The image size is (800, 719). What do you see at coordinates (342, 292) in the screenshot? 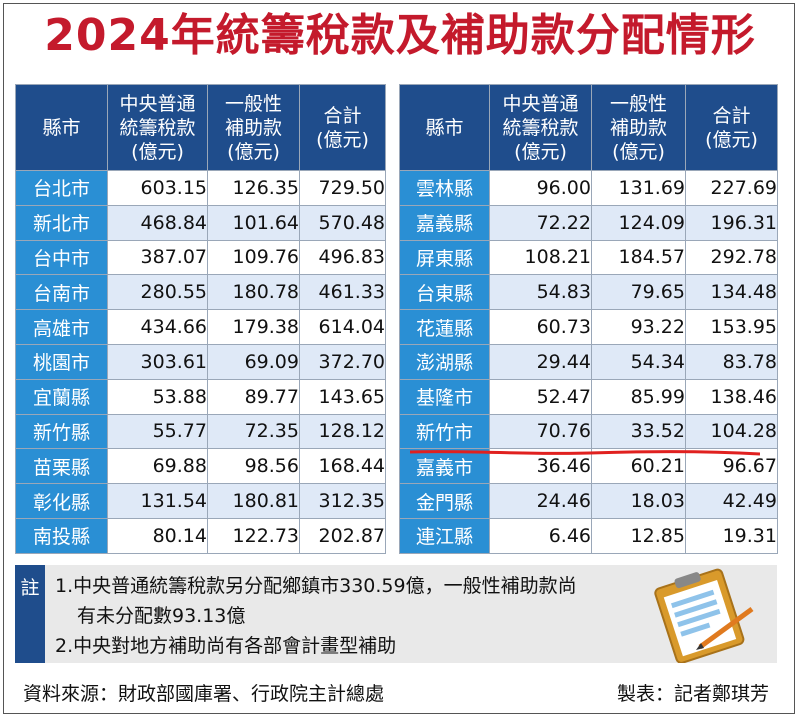
I see `total-cell: 461.33` at bounding box center [342, 292].